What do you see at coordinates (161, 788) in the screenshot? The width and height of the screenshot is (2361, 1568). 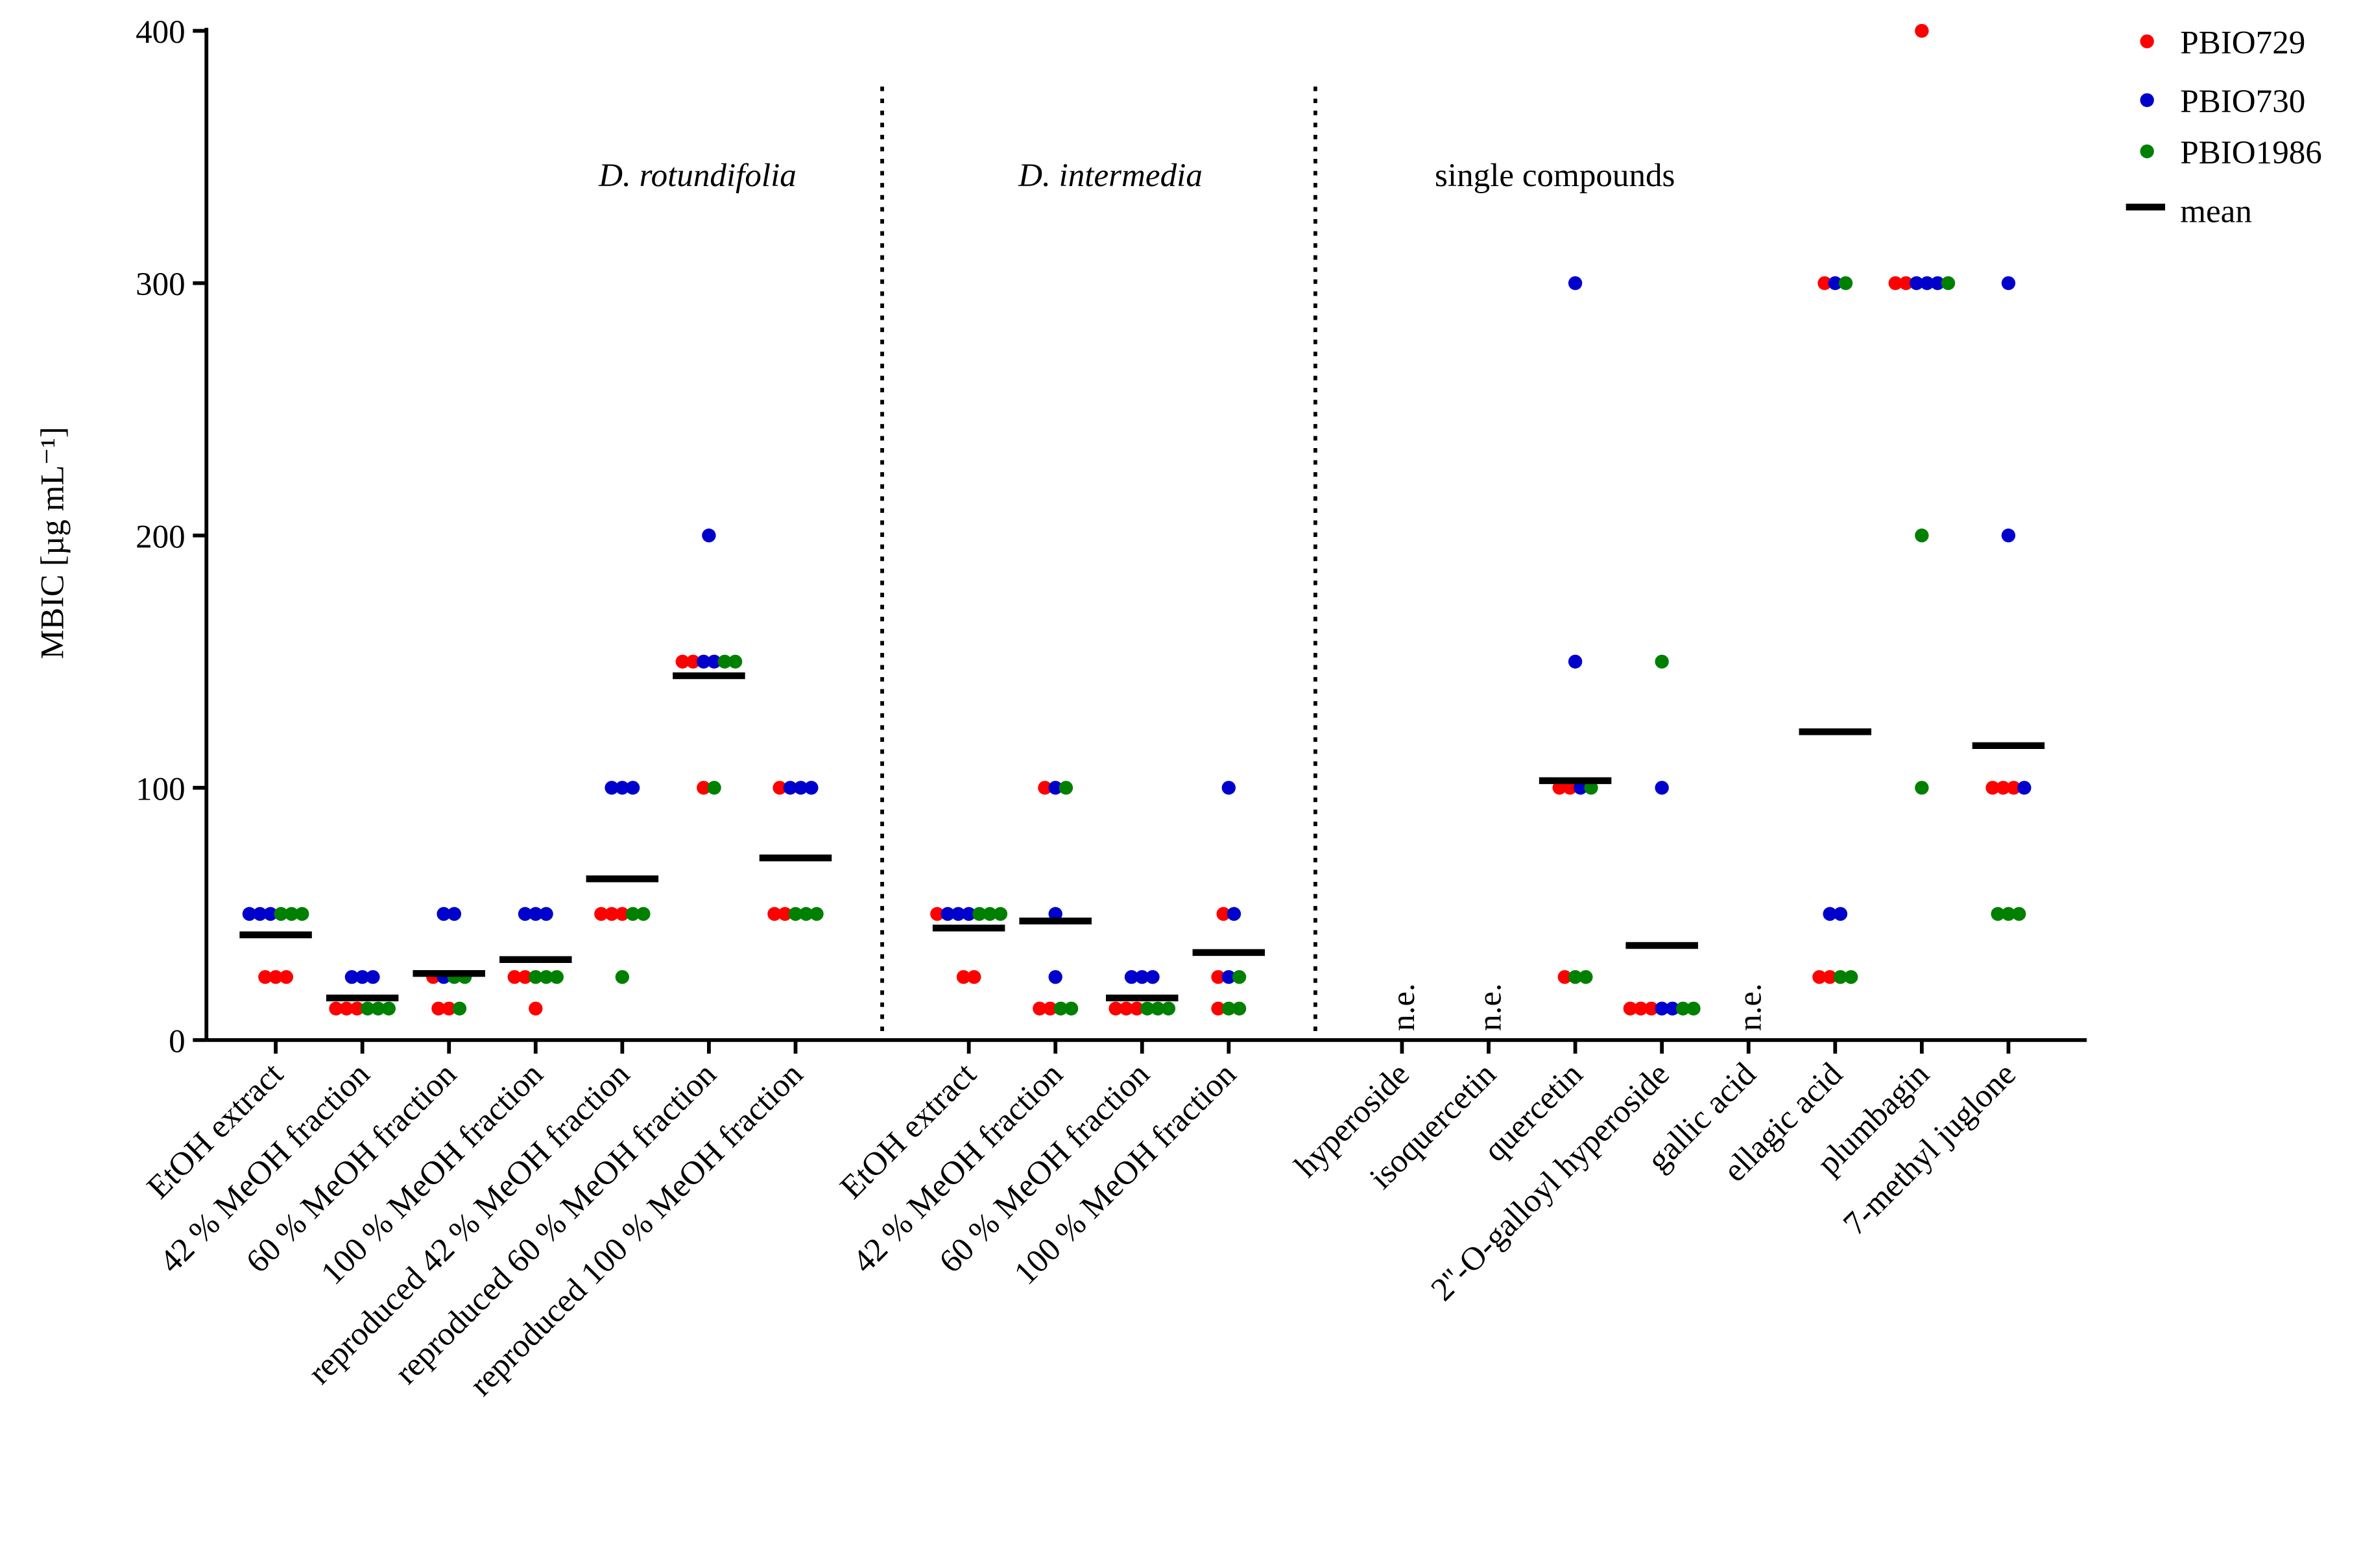 I see `y-tick-label: 100` at bounding box center [161, 788].